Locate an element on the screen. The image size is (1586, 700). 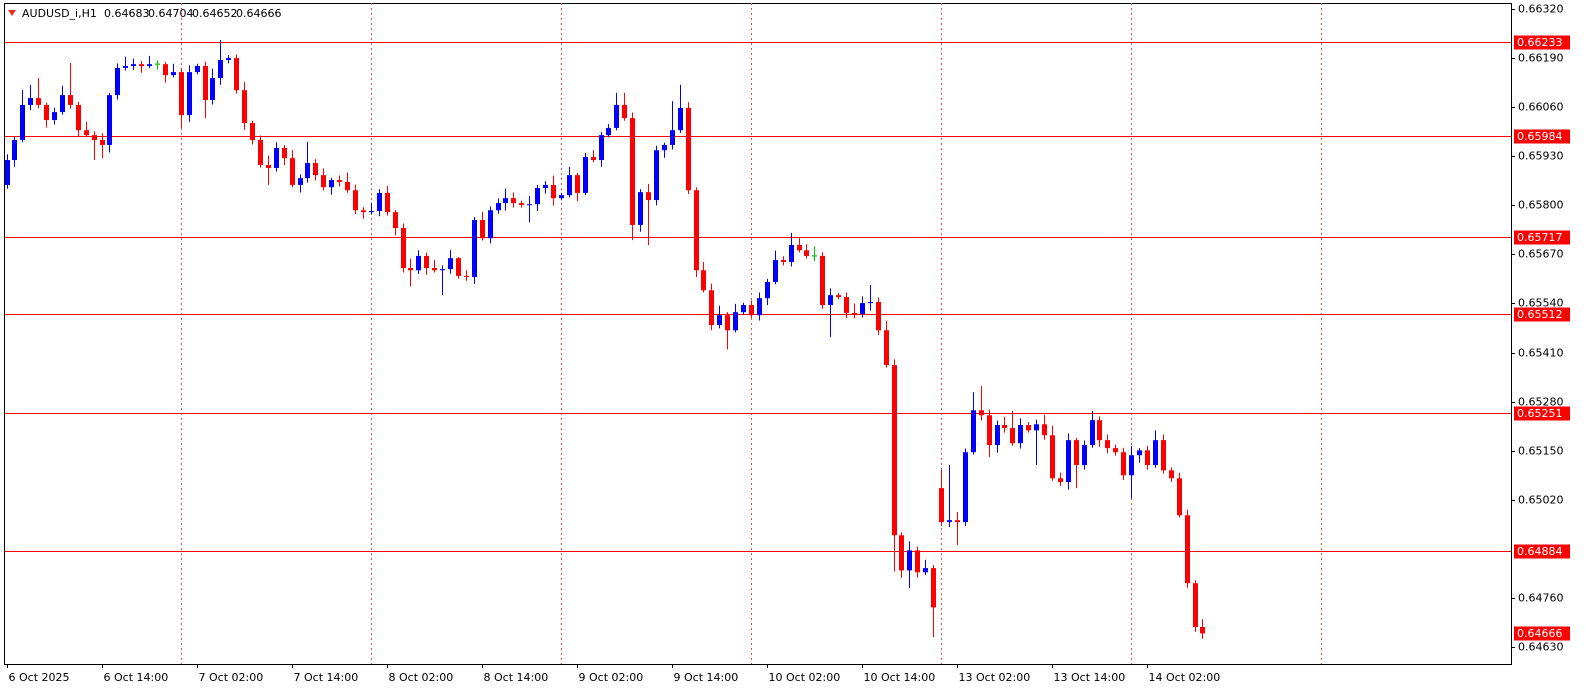
ohlc-open: 0.64683 is located at coordinates (127, 13).